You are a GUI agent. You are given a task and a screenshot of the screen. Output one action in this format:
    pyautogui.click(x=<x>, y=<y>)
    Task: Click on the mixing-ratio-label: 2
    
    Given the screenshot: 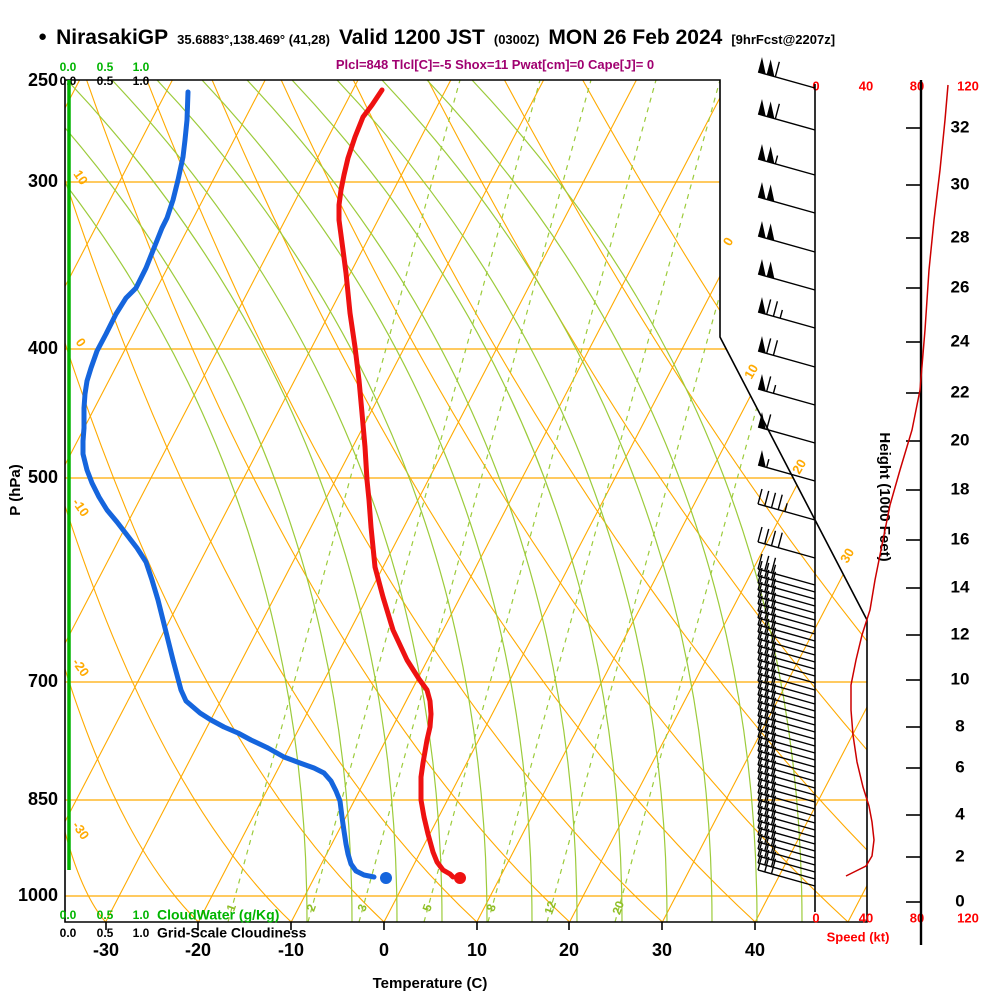 What is the action you would take?
    pyautogui.click(x=312, y=907)
    